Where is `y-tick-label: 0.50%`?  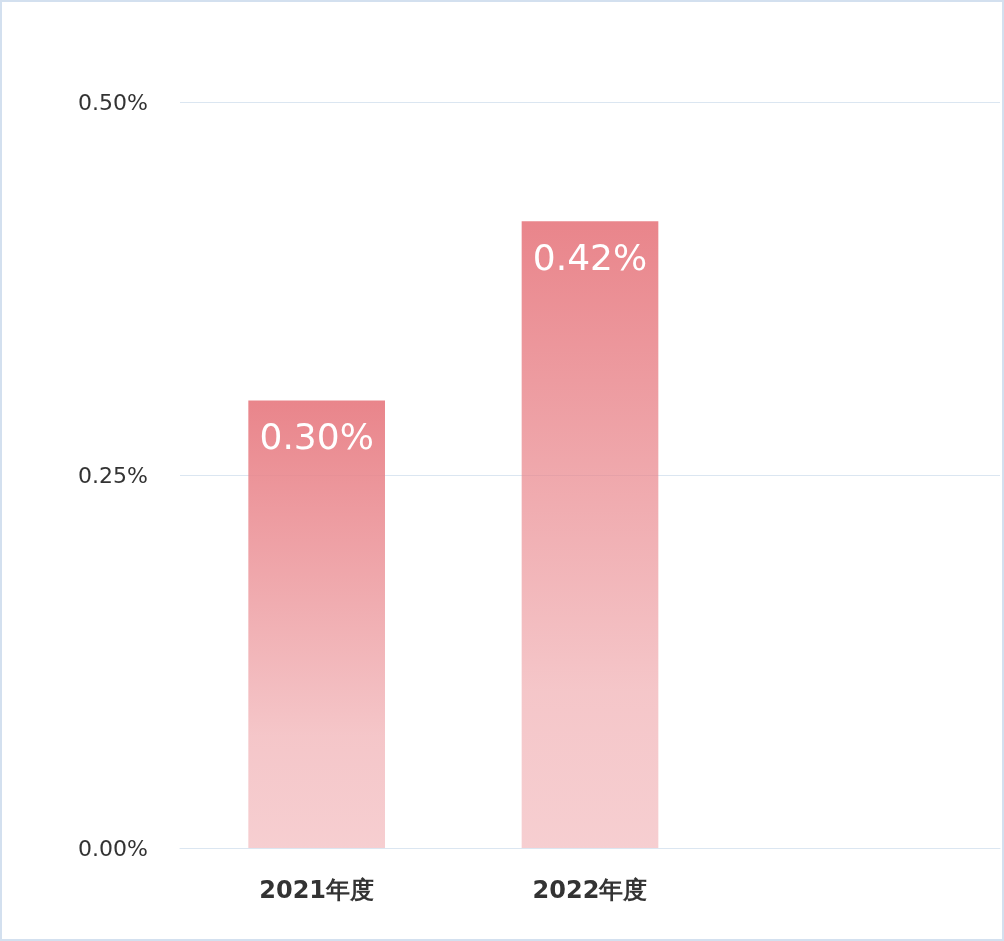 y-tick-label: 0.50% is located at coordinates (113, 102).